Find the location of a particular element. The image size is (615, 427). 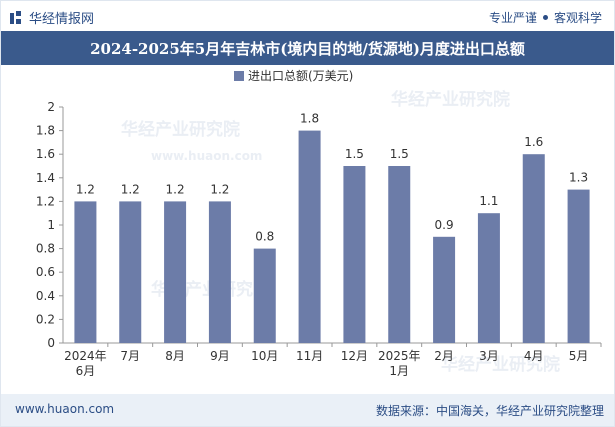

footer-url: www.huaon.com is located at coordinates (65, 409).